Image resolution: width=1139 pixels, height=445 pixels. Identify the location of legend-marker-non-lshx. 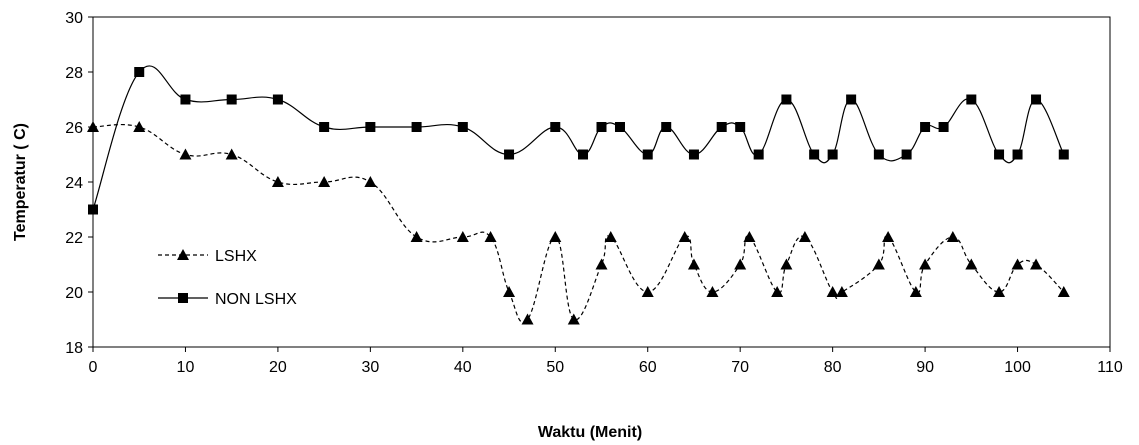
(183, 298).